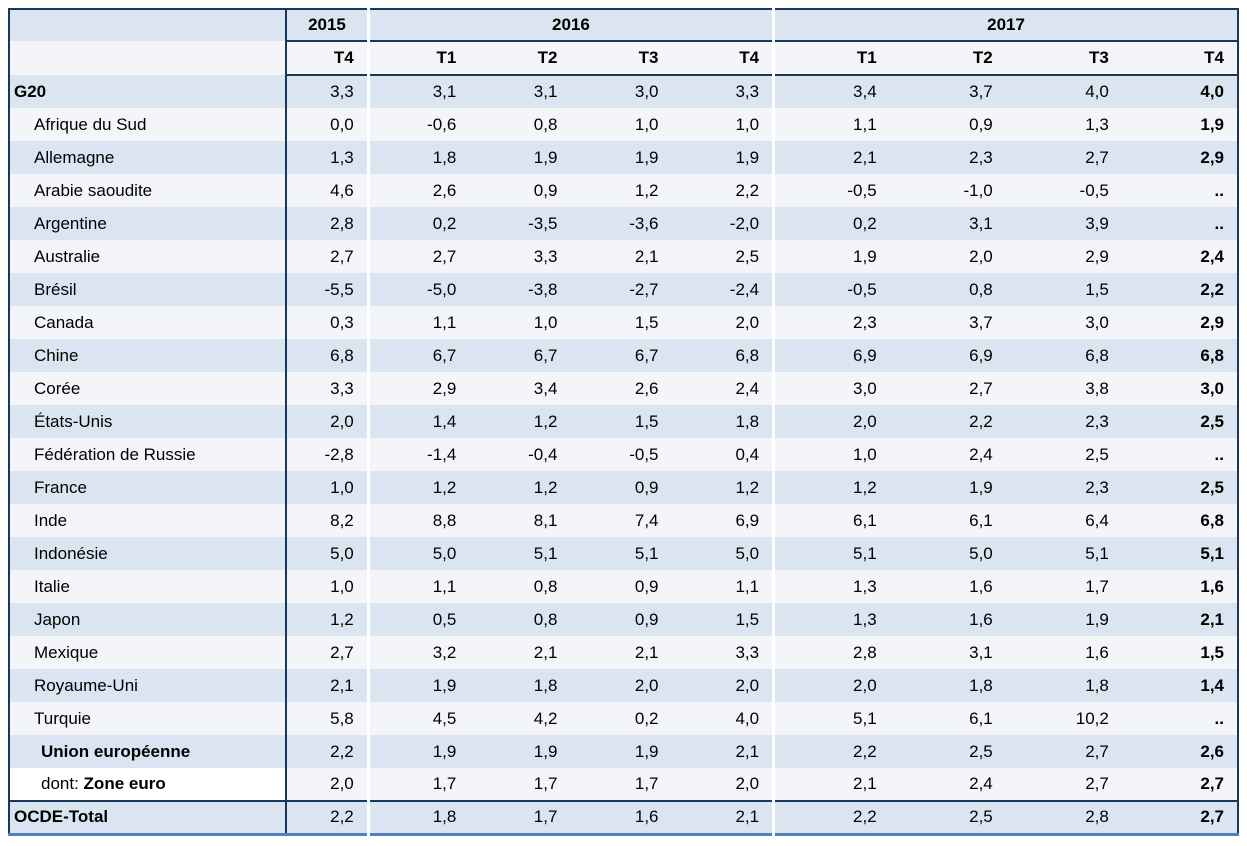 This screenshot has width=1247, height=846. Describe the element at coordinates (327, 718) in the screenshot. I see `cell-value: 5,8` at that location.